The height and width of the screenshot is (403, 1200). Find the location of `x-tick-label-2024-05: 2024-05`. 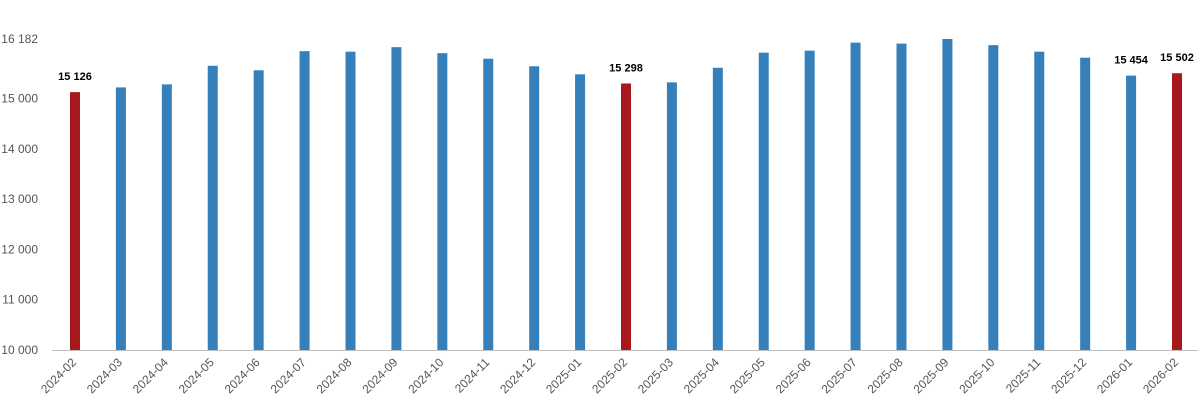

x-tick-label-2024-05: 2024-05 is located at coordinates (196, 375).